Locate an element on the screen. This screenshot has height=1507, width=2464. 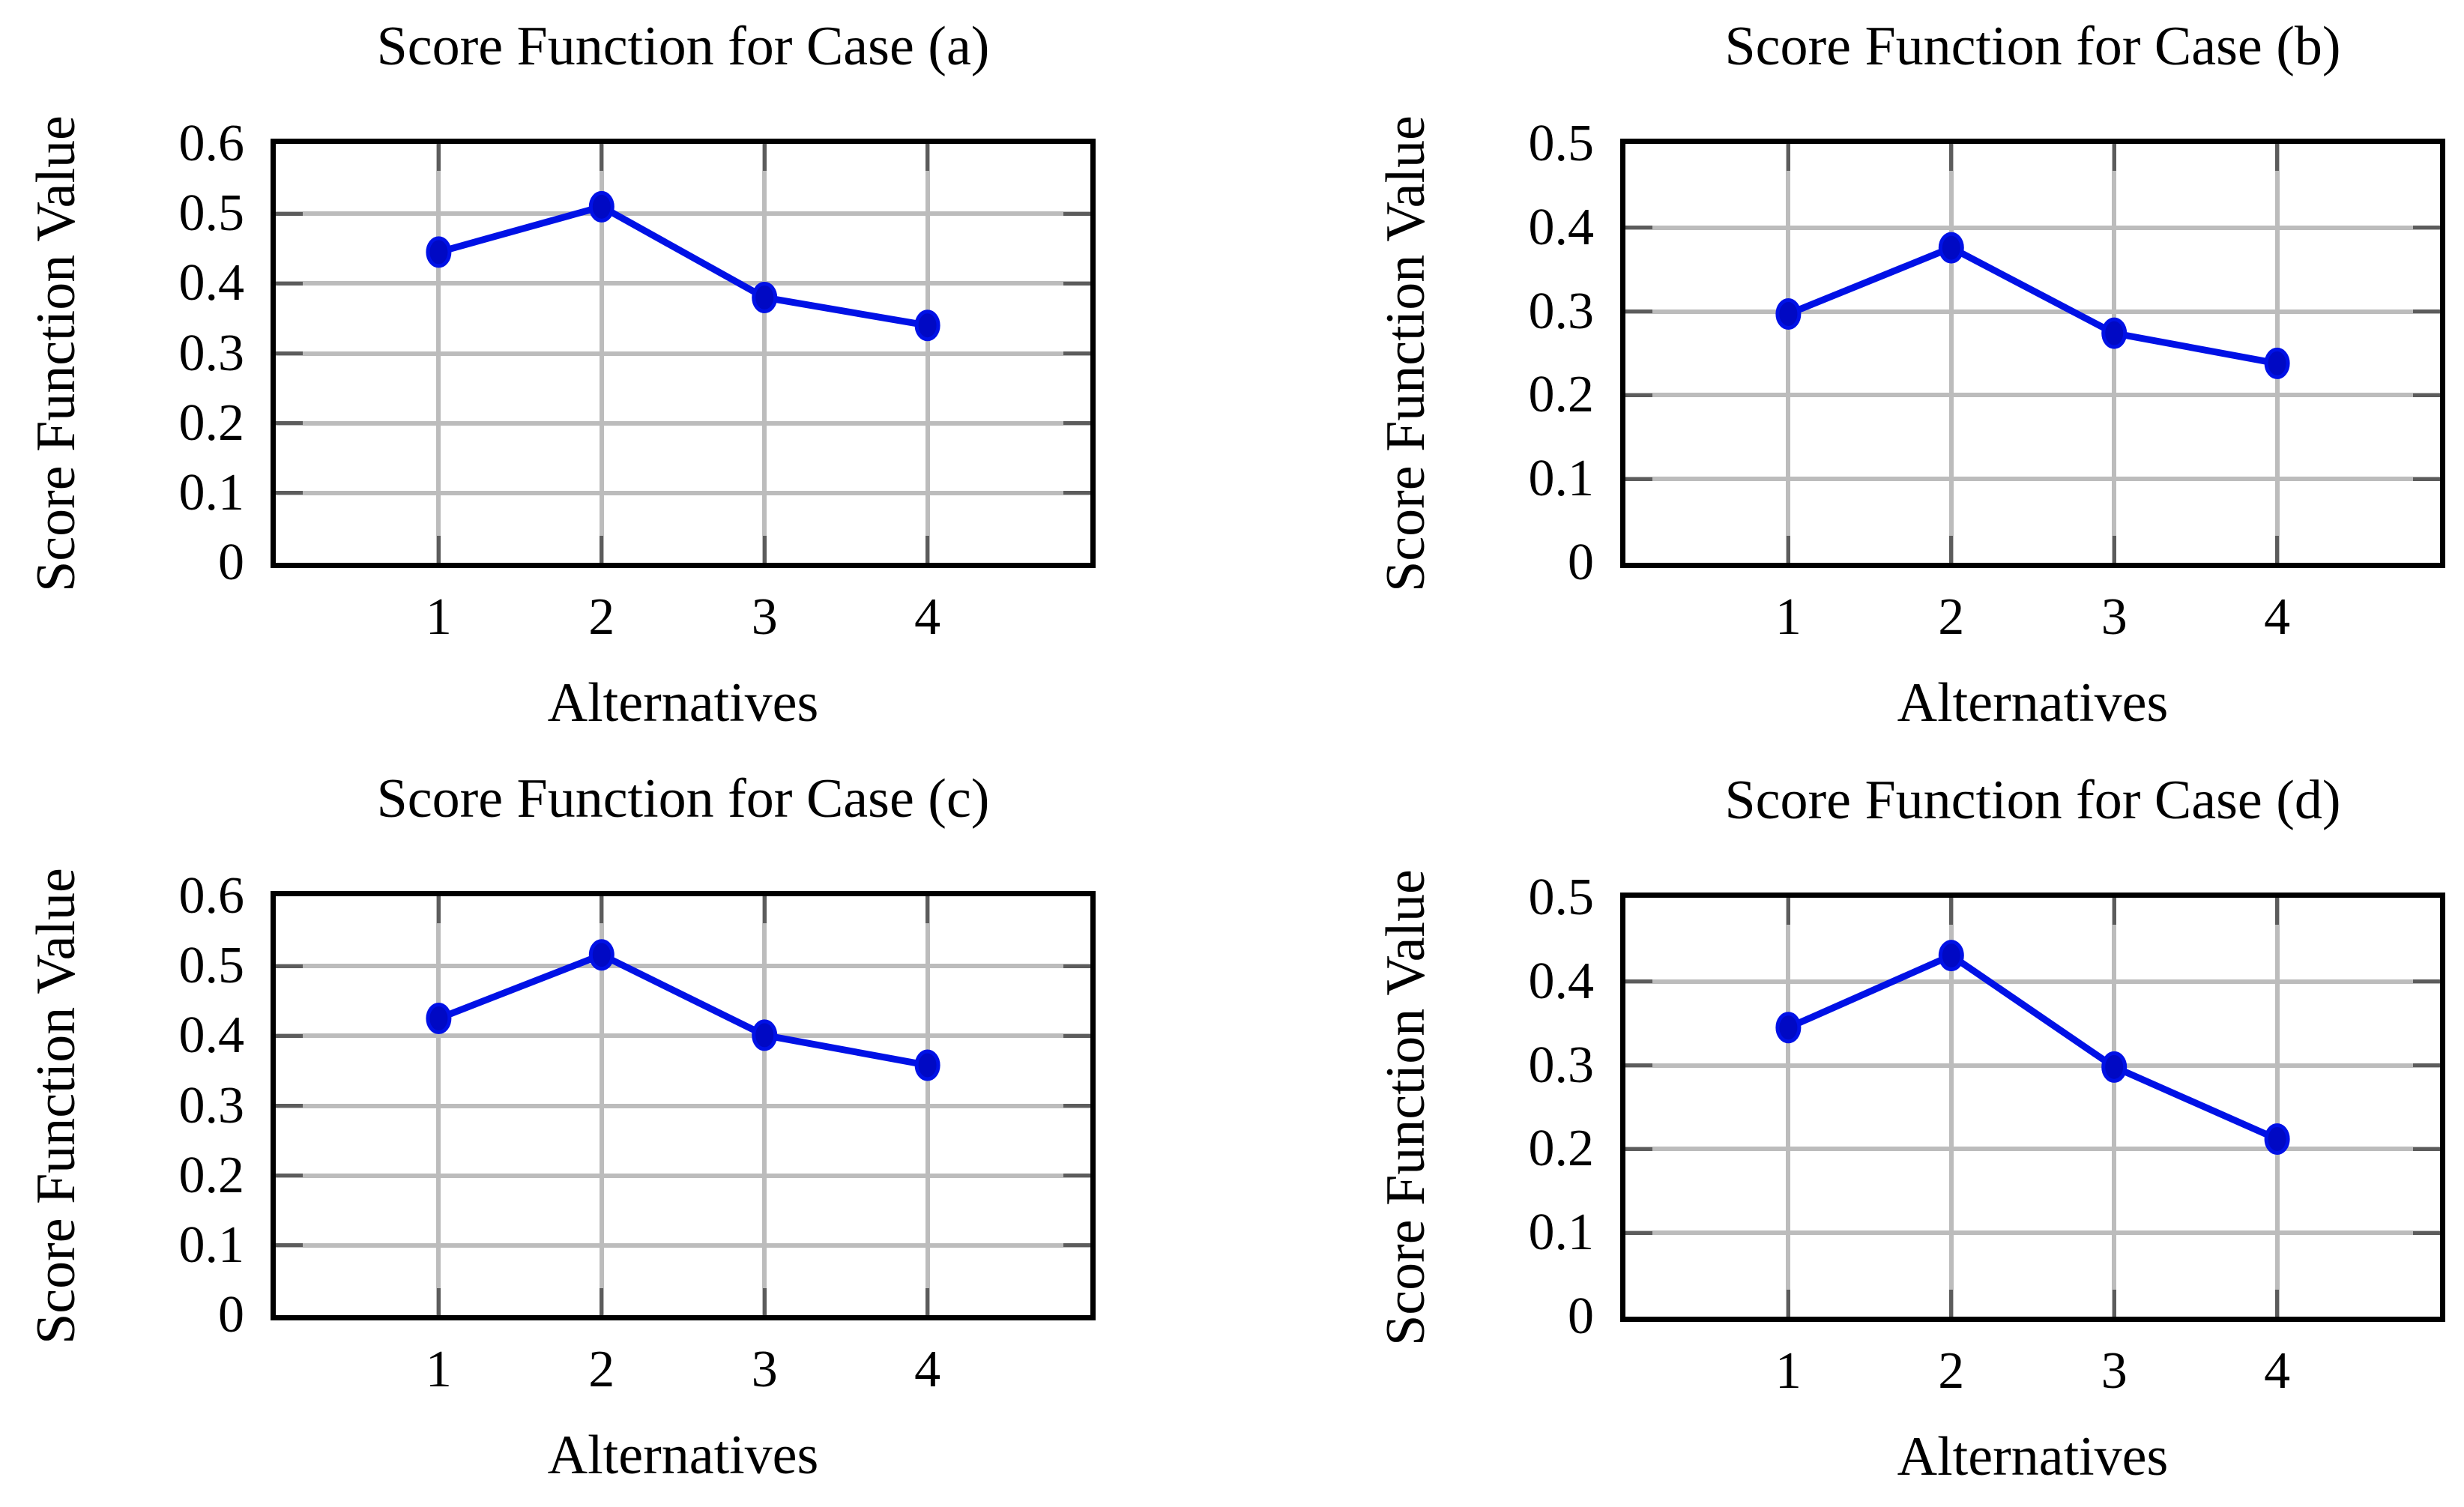
y-tick-label: 0.5 is located at coordinates (212, 213).